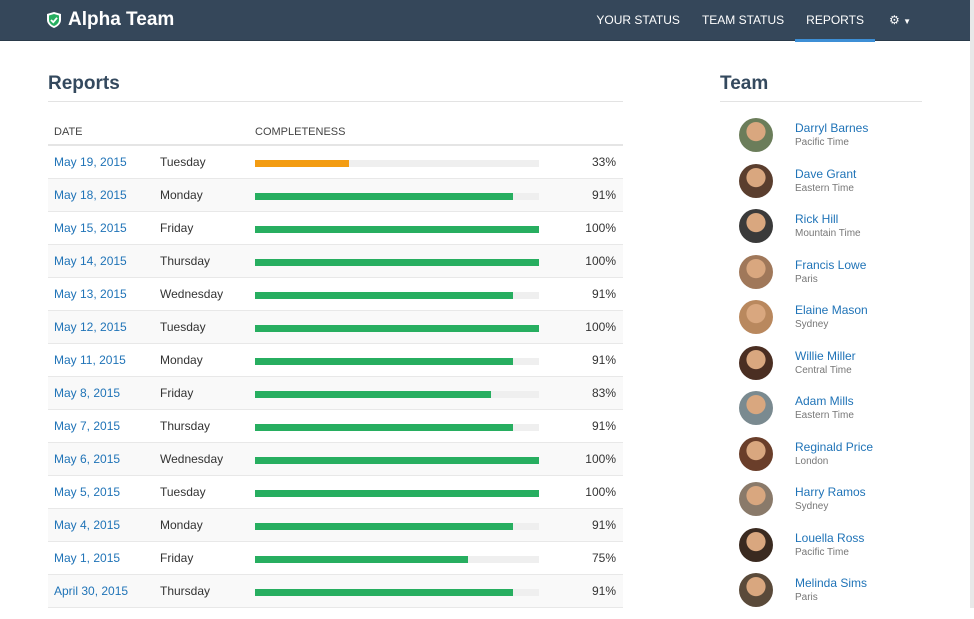 The width and height of the screenshot is (974, 619). I want to click on member-name-link: Francis Lowe, so click(831, 264).